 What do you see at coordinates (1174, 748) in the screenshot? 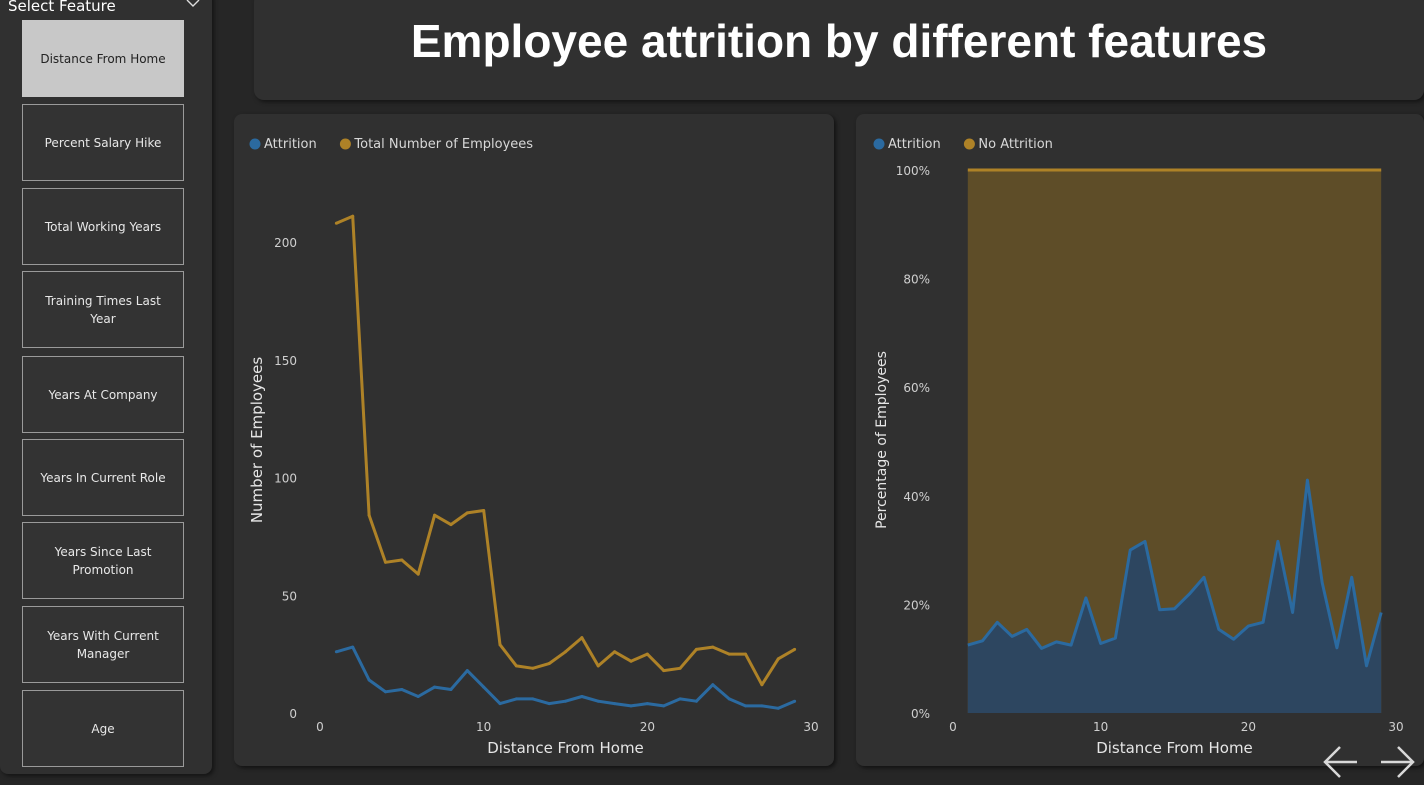
I see `x-axis-title: Distance From Home` at bounding box center [1174, 748].